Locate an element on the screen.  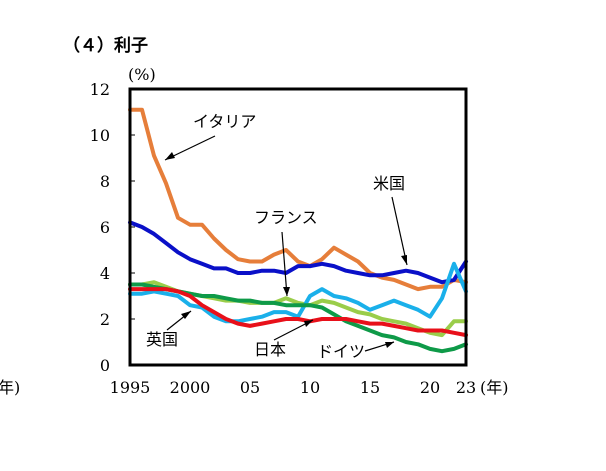
arrowhead-germany is located at coordinates (389, 345).